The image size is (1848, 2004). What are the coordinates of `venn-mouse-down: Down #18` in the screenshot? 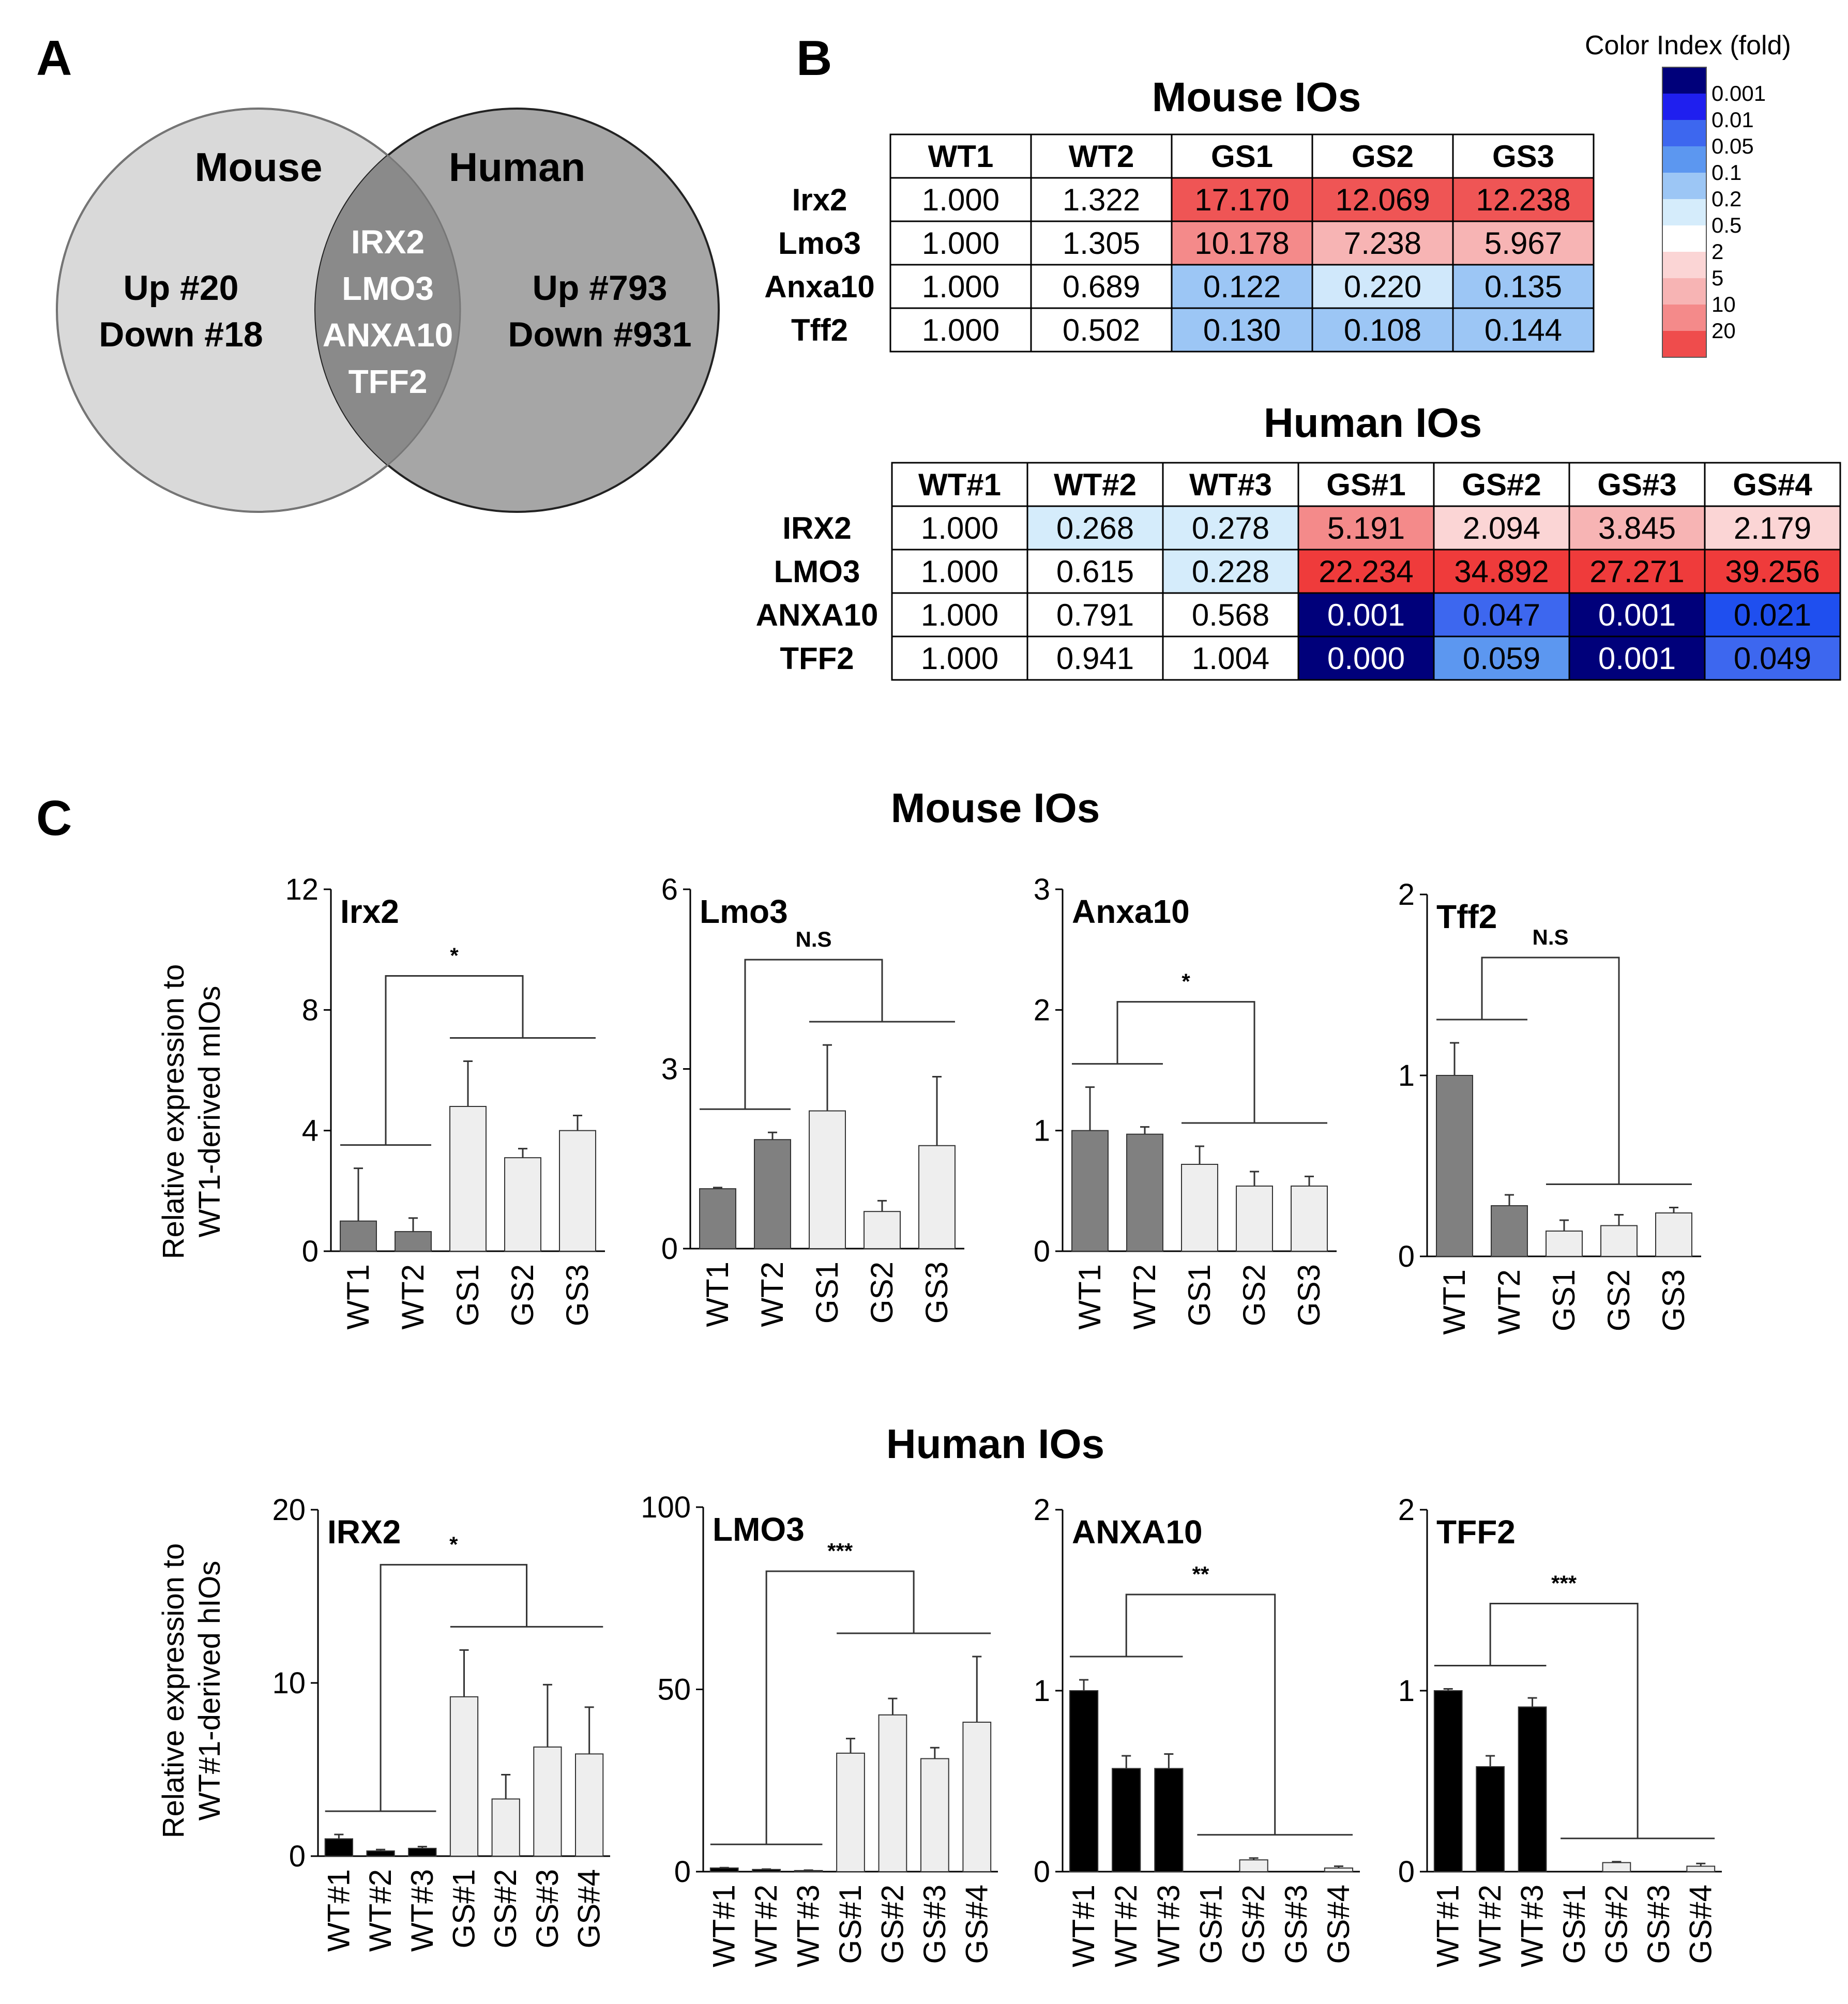 It's located at (181, 334).